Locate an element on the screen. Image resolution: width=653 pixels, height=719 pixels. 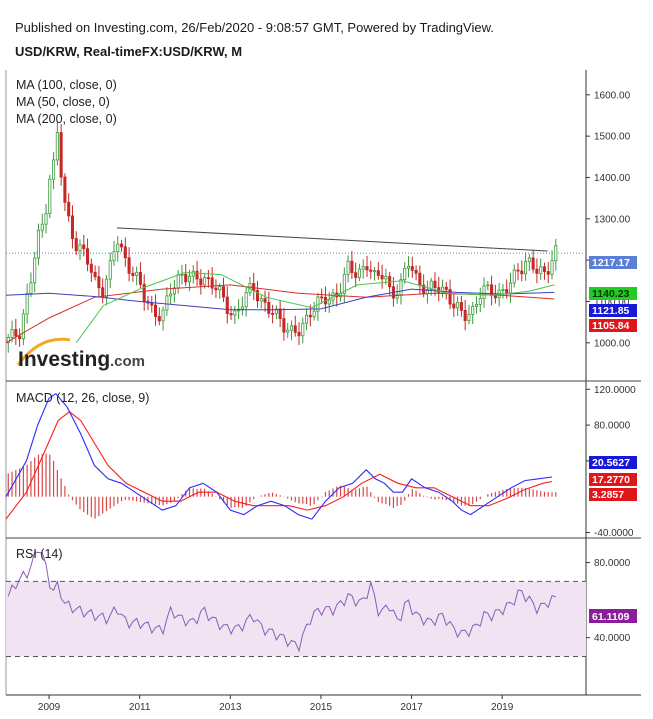
tag-hist-bg is located at coordinates (613, 494).